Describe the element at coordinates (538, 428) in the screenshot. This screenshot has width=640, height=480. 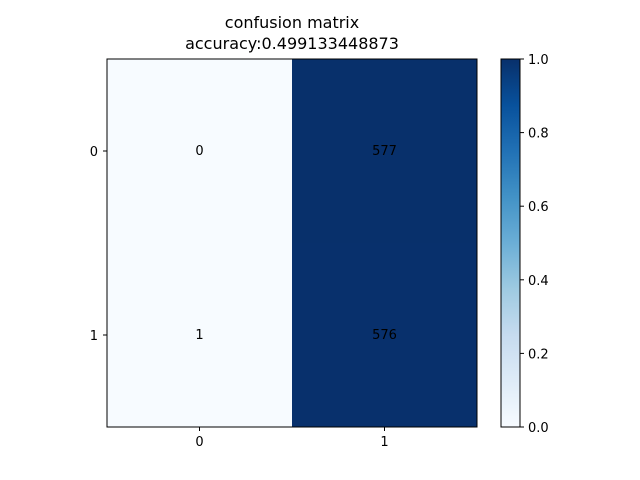
I see `colorbar-tick-label: 0.0` at that location.